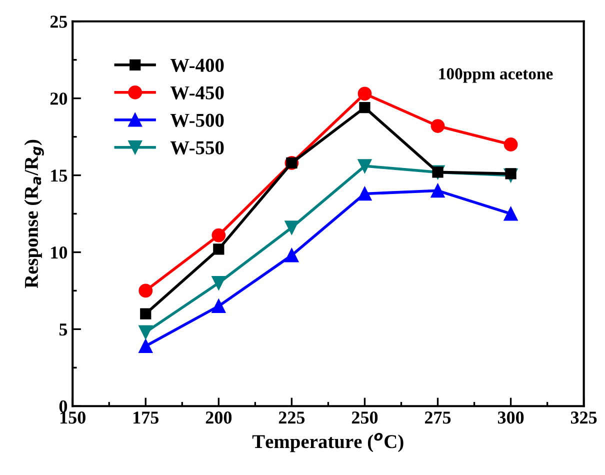 The width and height of the screenshot is (605, 475). I want to click on y-tick-label: 15, so click(59, 176).